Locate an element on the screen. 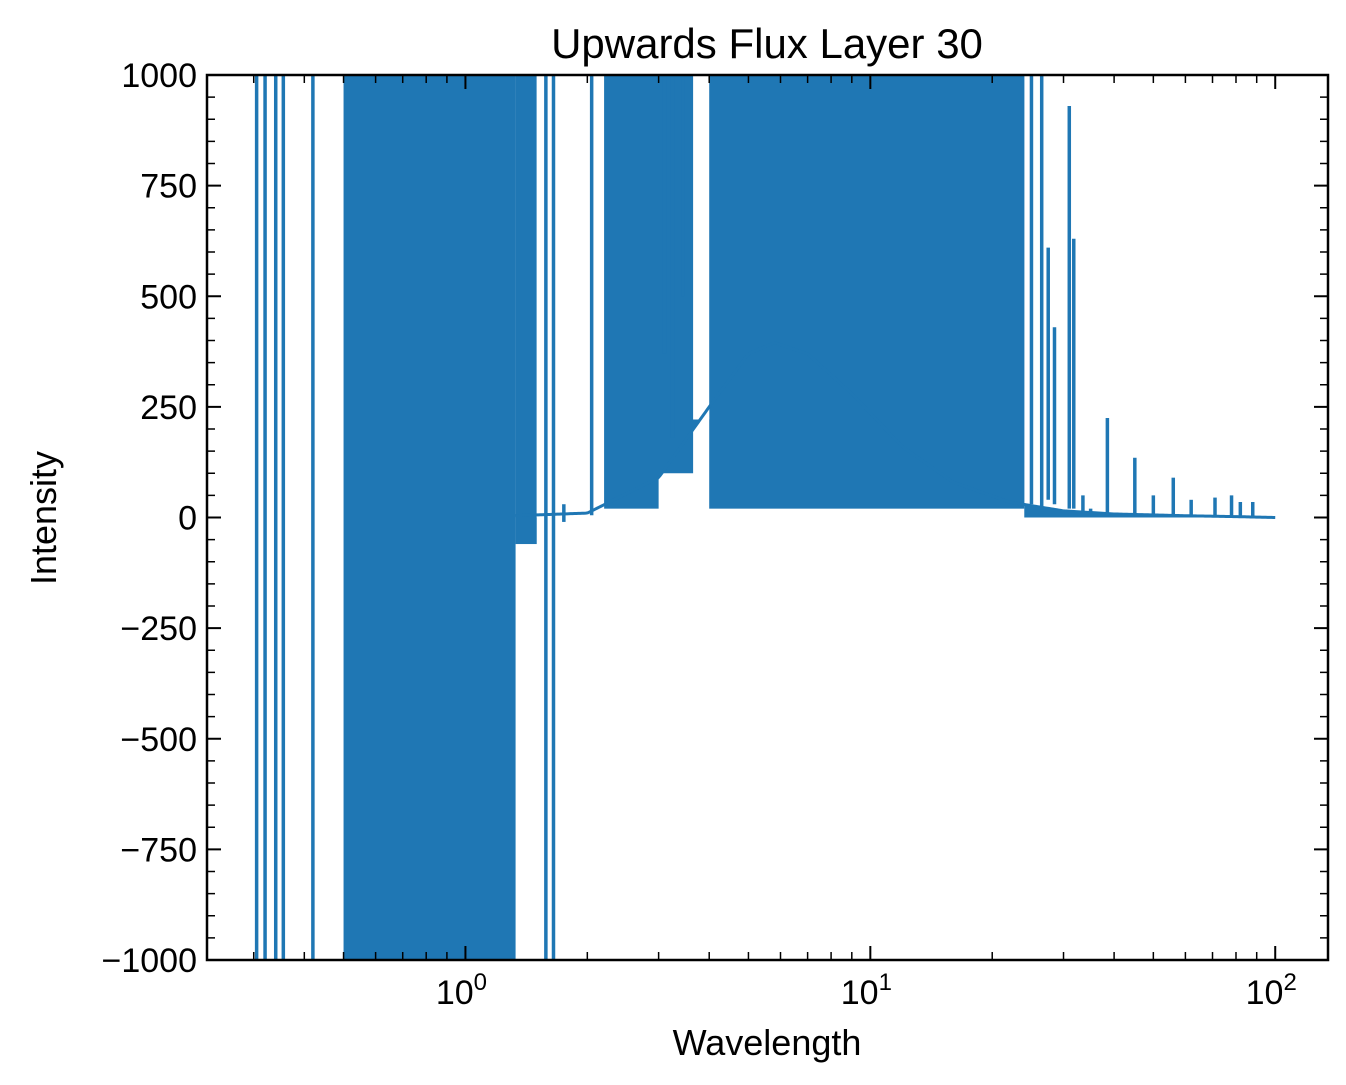 This screenshot has height=1085, width=1346. series-gap is located at coordinates (701, 247).